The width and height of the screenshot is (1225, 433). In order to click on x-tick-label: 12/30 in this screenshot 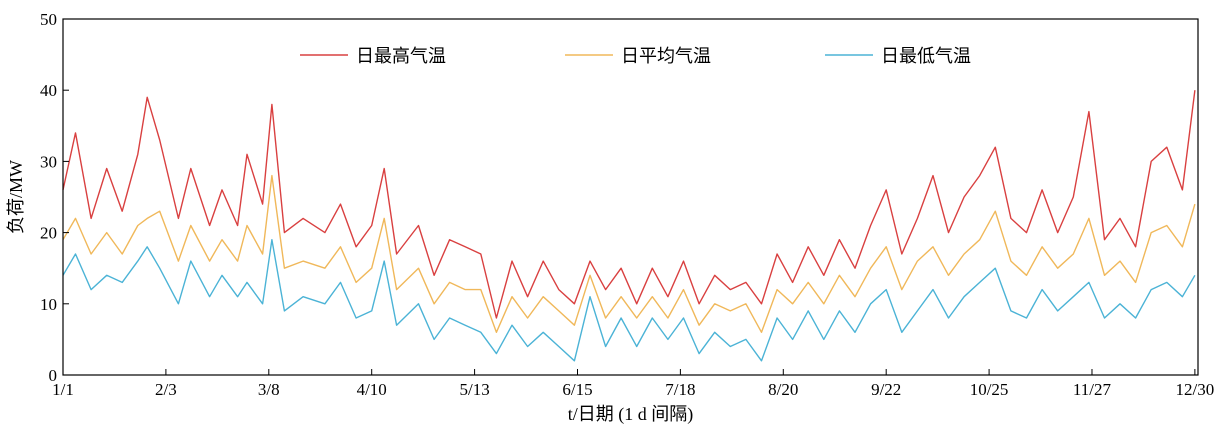, I will do `click(1195, 389)`.